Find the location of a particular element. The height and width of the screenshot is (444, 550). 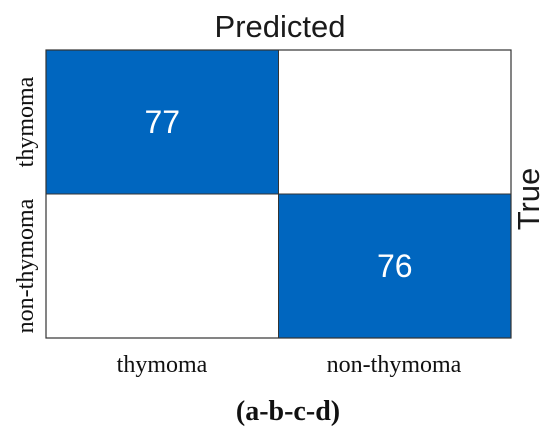

matrix-cell-r1-c1 is located at coordinates (395, 266).